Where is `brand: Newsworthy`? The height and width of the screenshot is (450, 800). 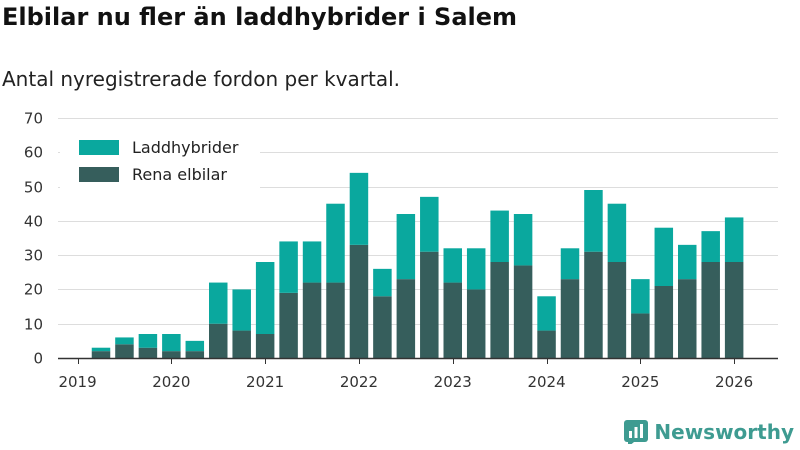
brand: Newsworthy is located at coordinates (709, 432).